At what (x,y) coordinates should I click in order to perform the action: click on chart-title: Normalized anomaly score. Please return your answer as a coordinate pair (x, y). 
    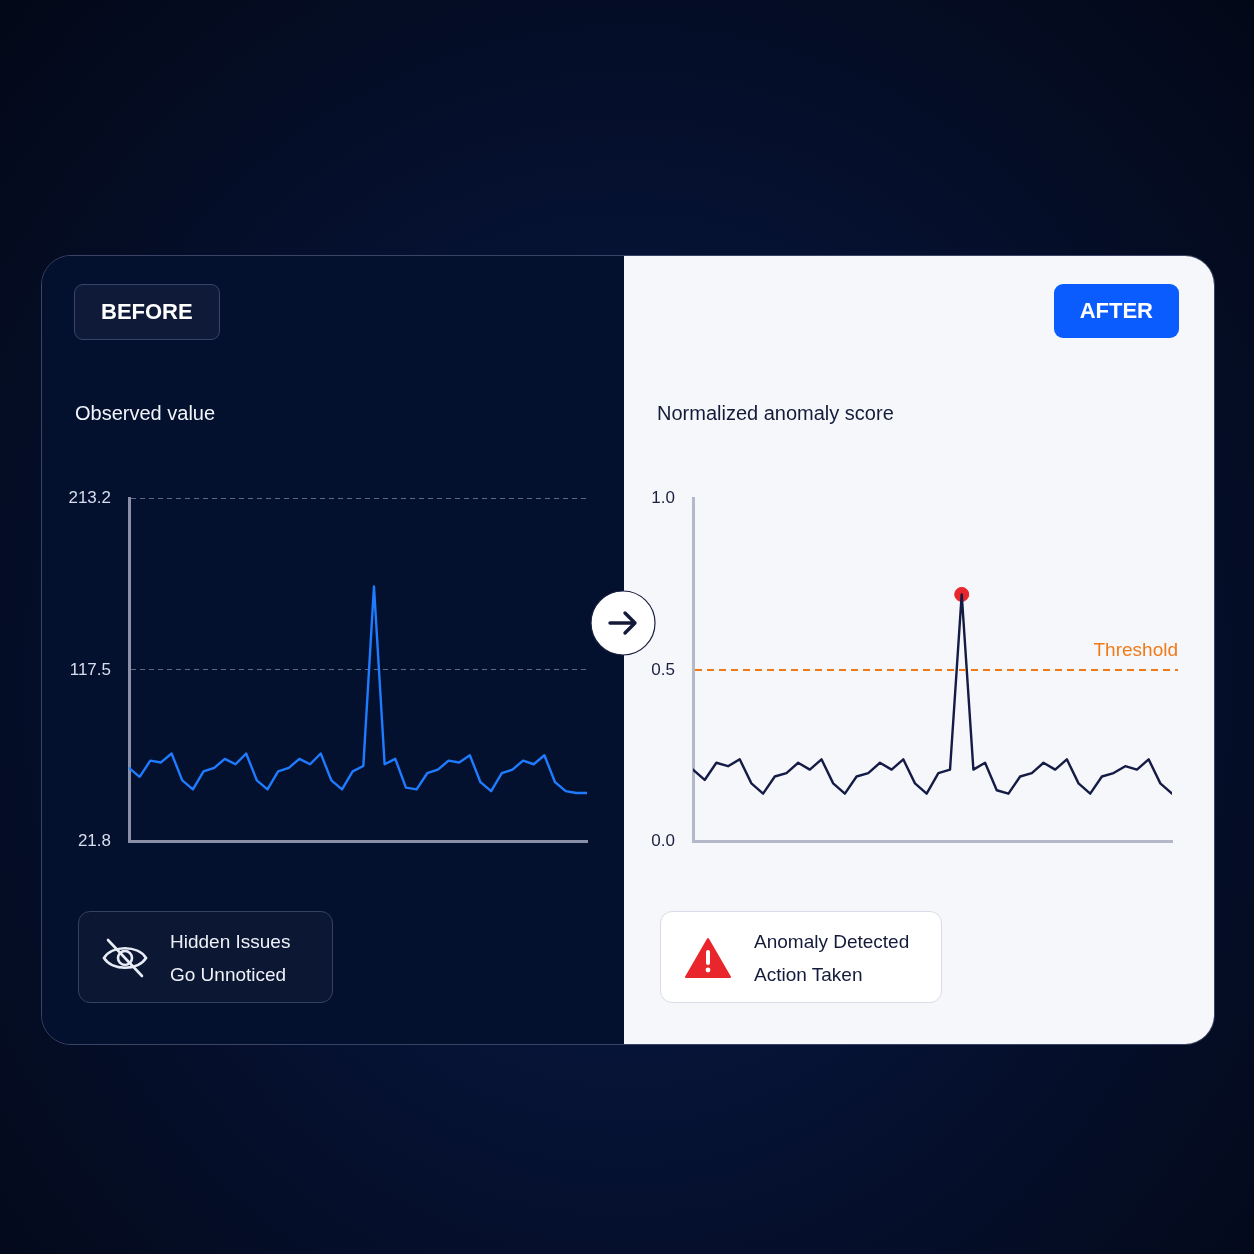
    Looking at the image, I should click on (775, 413).